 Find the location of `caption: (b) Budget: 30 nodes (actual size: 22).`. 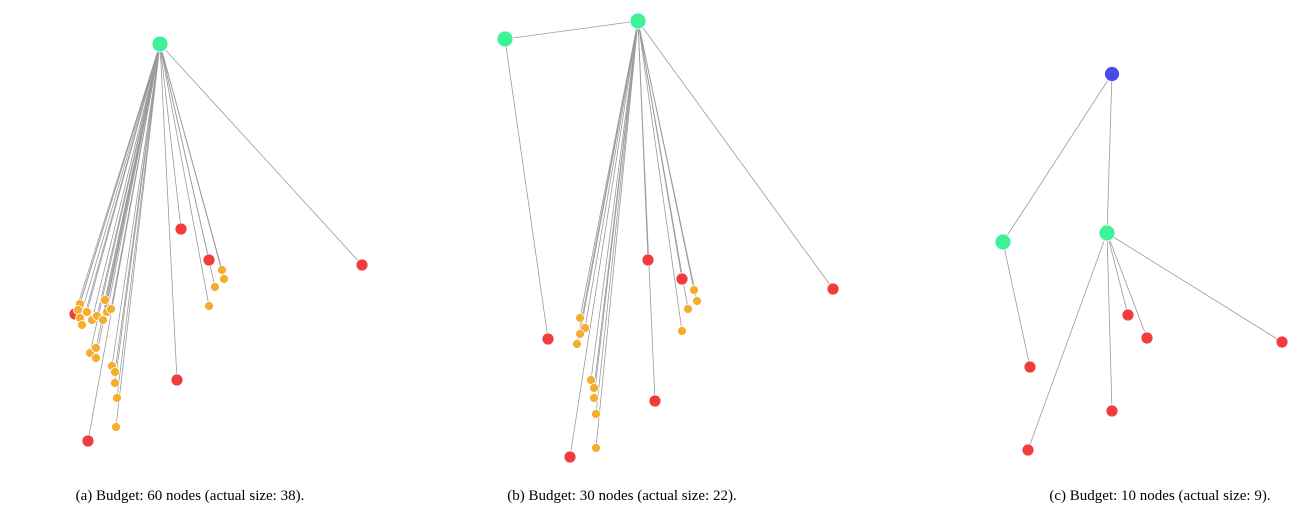

caption: (b) Budget: 30 nodes (actual size: 22). is located at coordinates (622, 496).